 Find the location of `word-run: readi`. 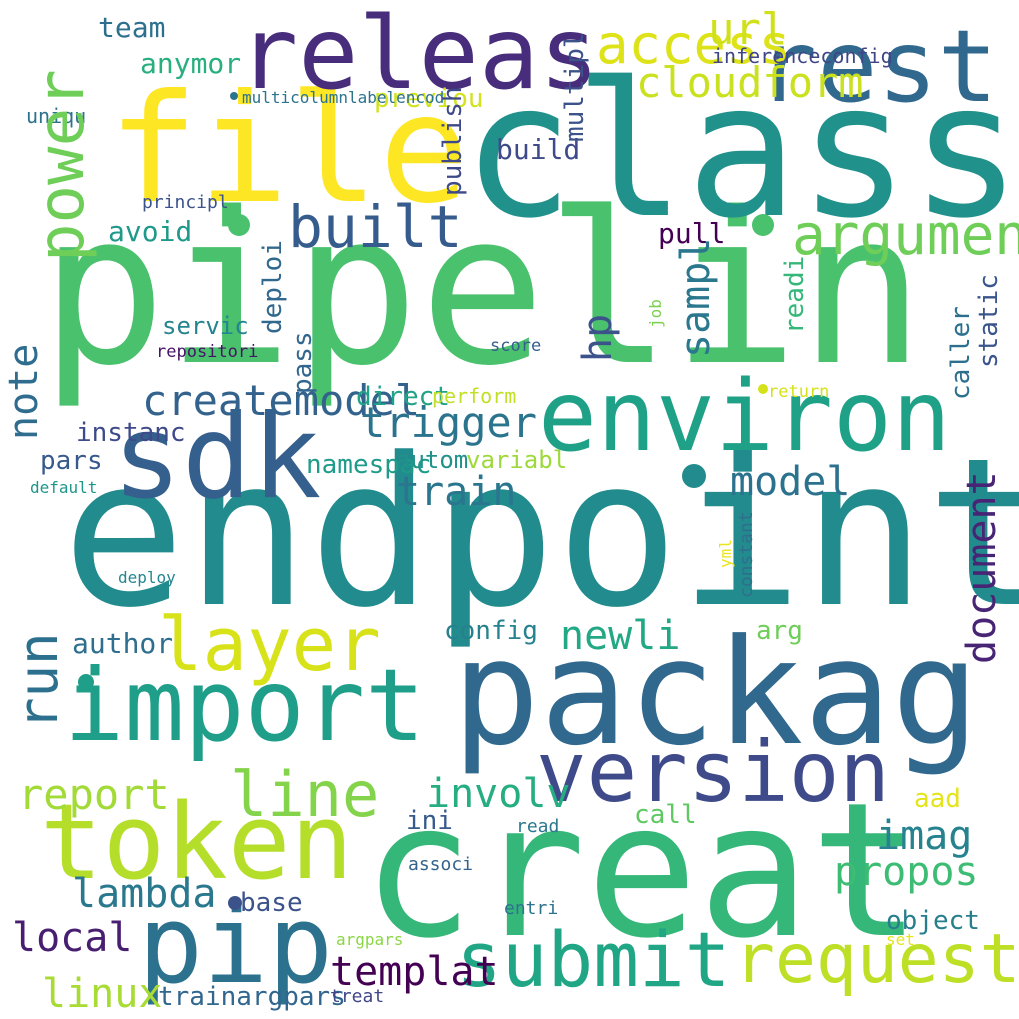

word-run: readi is located at coordinates (795, 294).